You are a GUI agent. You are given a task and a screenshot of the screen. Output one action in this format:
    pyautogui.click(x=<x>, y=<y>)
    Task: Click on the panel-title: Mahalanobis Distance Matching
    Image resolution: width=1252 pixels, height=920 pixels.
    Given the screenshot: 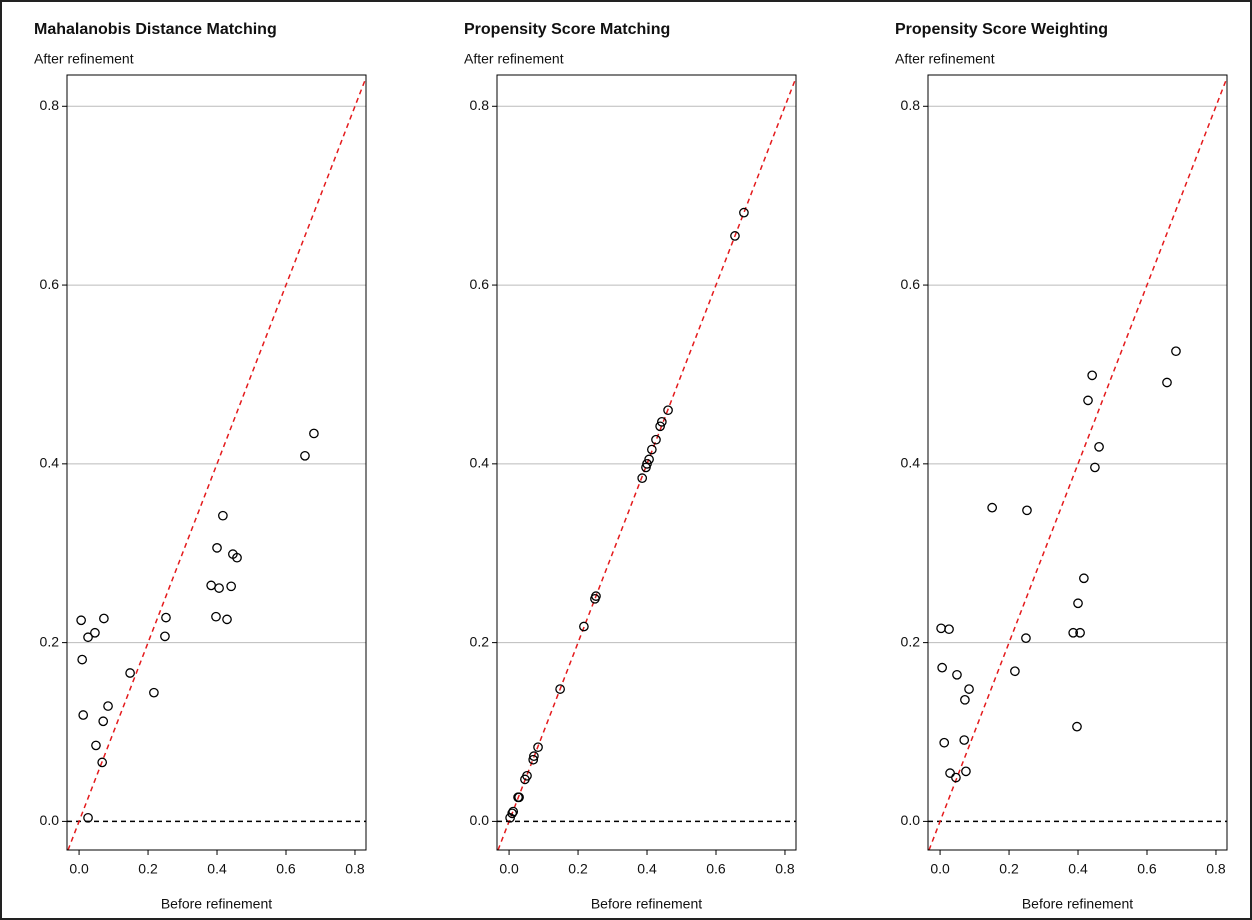 What is the action you would take?
    pyautogui.click(x=155, y=29)
    